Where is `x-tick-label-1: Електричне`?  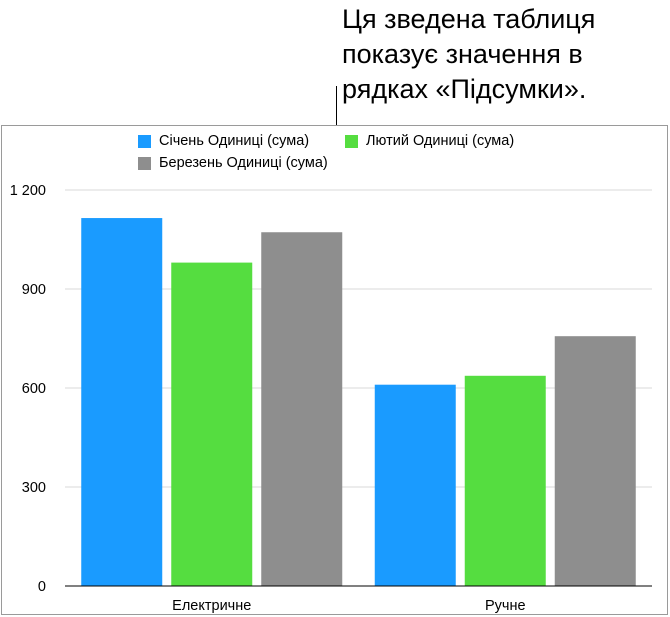 x-tick-label-1: Електричне is located at coordinates (211, 606).